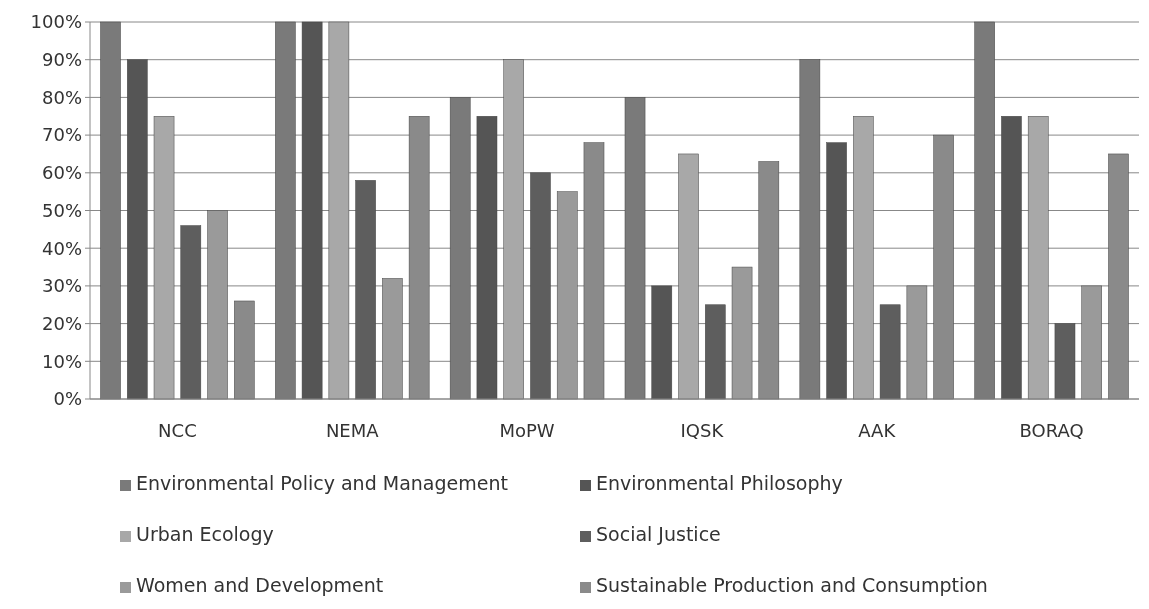 Image resolution: width=1149 pixels, height=609 pixels. I want to click on y-tick-label: 40%, so click(61, 248).